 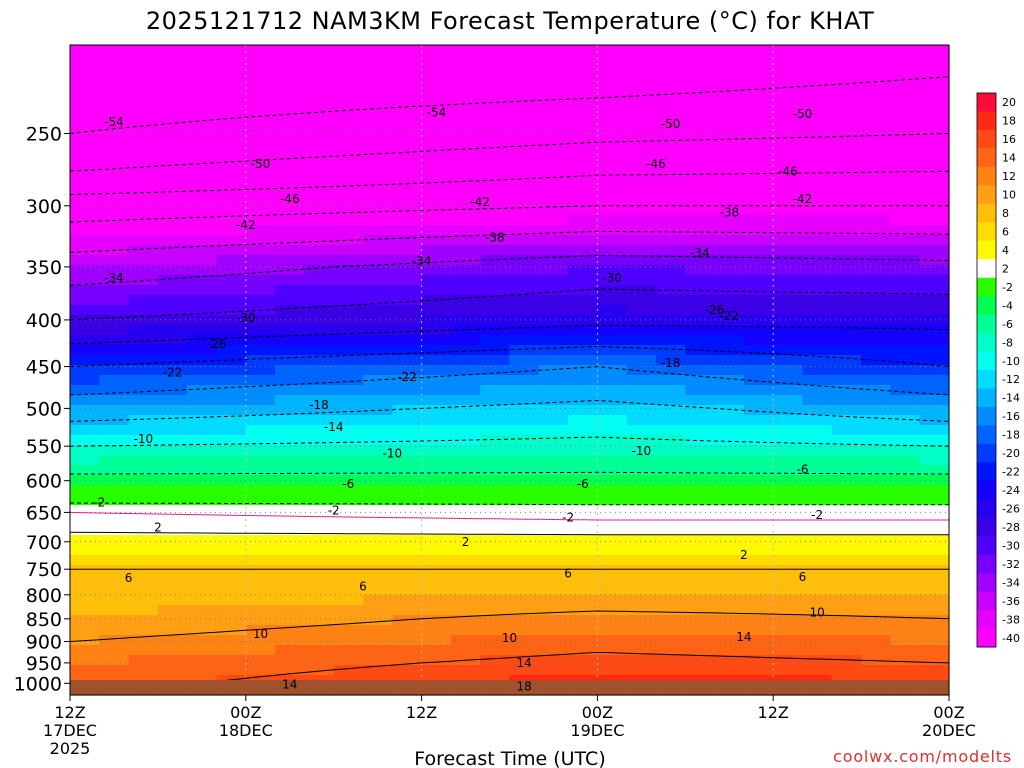 What do you see at coordinates (44, 543) in the screenshot?
I see `y-tick-label: 700` at bounding box center [44, 543].